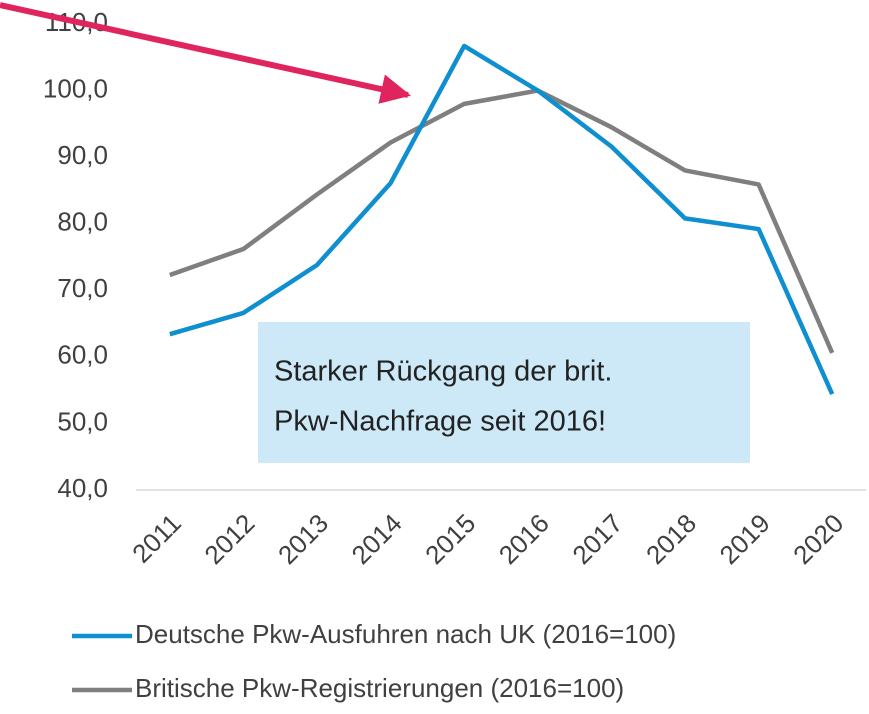 The width and height of the screenshot is (869, 714). Describe the element at coordinates (82, 488) in the screenshot. I see `y-tick-label: 40,0` at that location.